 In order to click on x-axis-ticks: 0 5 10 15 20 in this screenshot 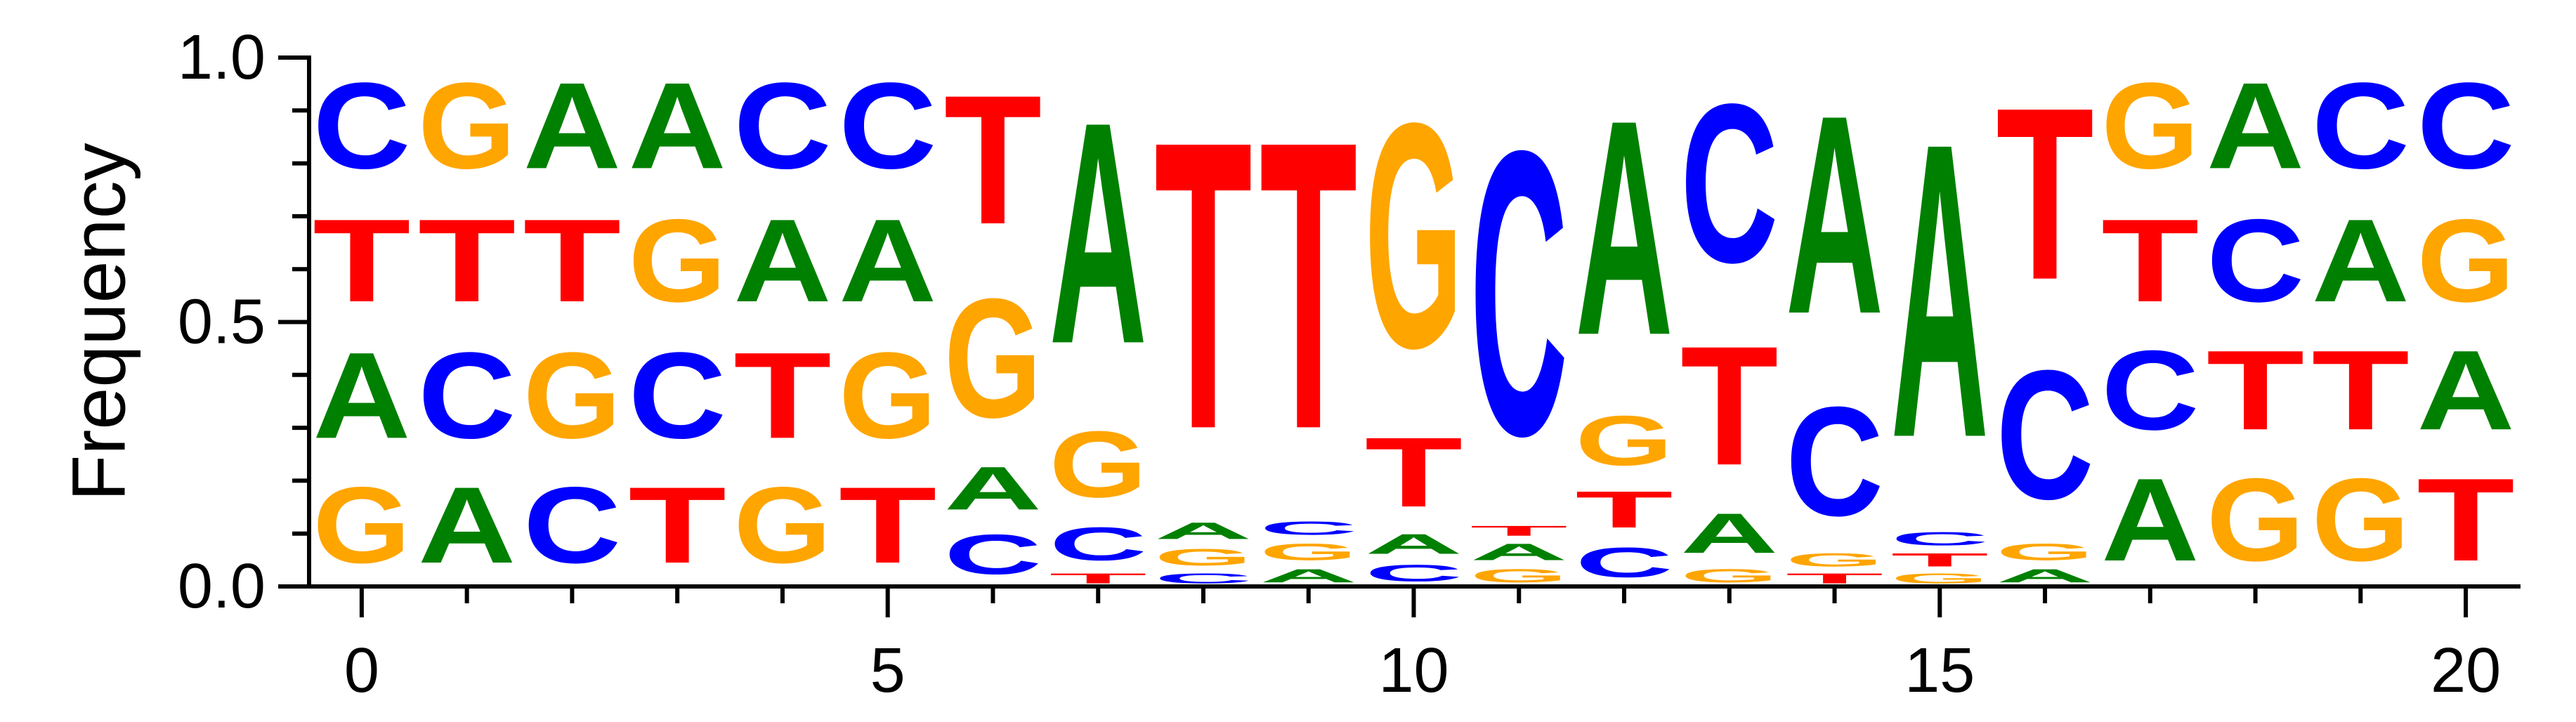, I will do `click(1423, 646)`.